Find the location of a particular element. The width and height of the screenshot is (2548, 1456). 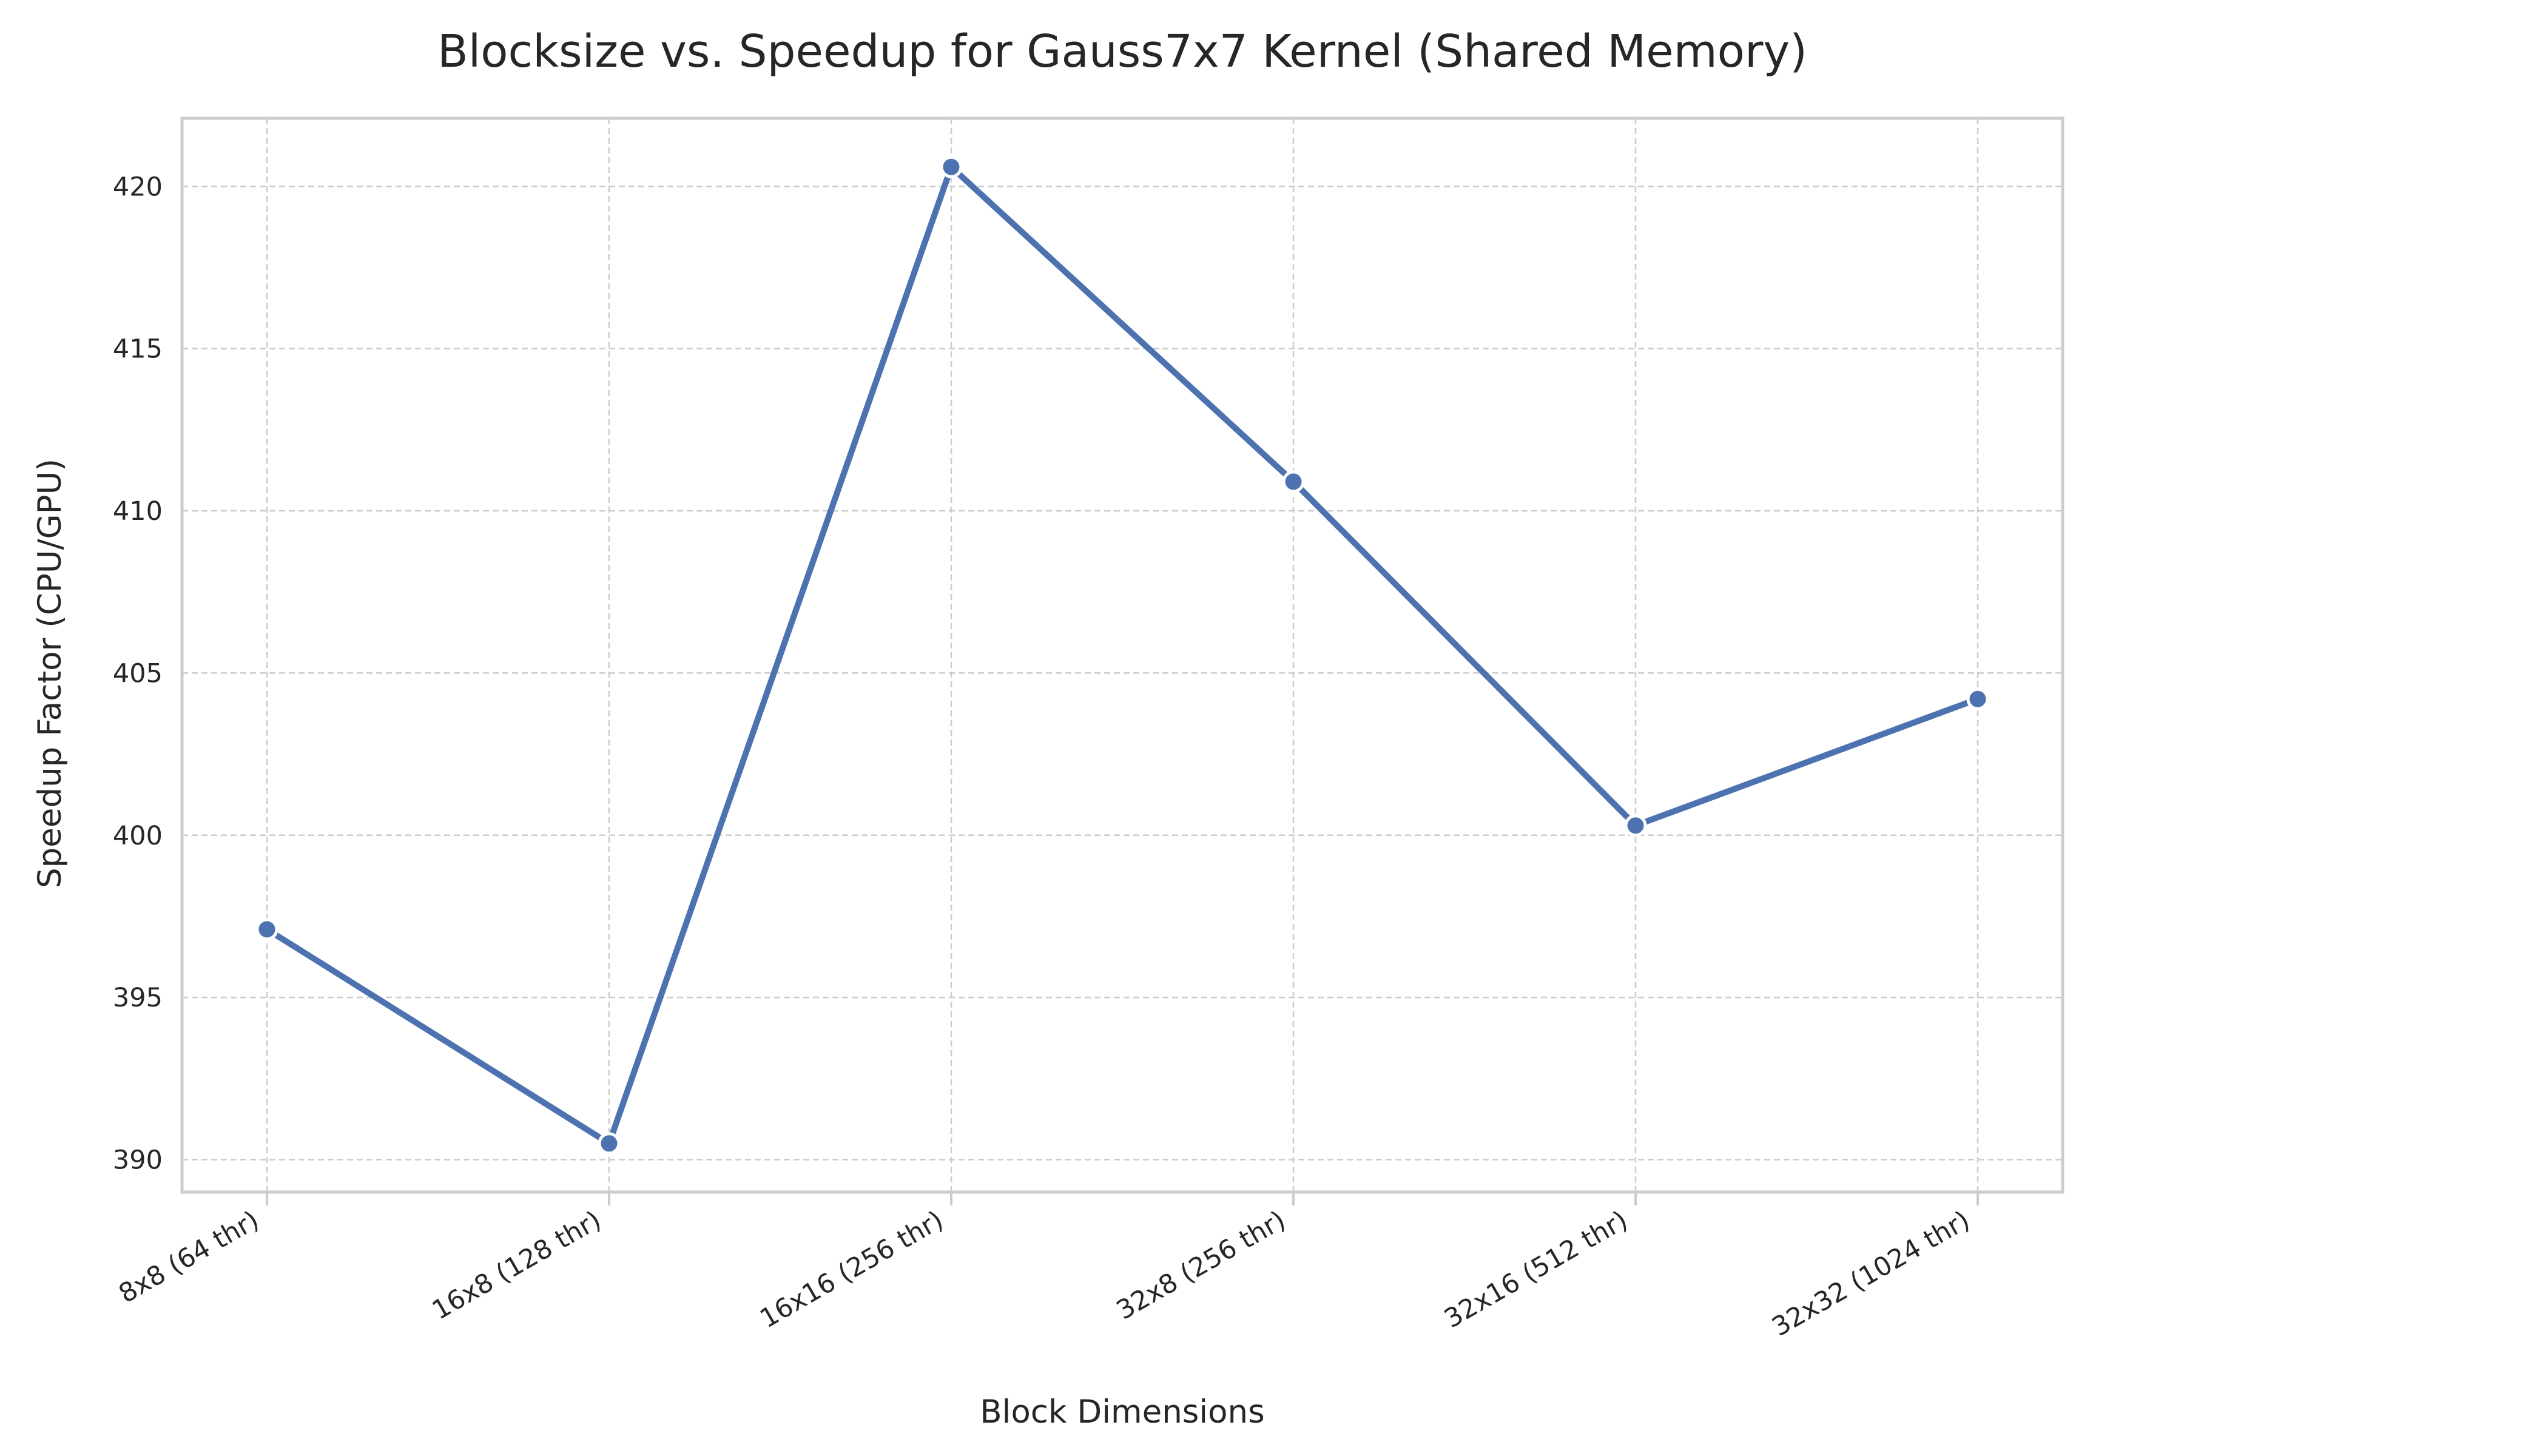

y-tick-label: 405 is located at coordinates (138, 673).